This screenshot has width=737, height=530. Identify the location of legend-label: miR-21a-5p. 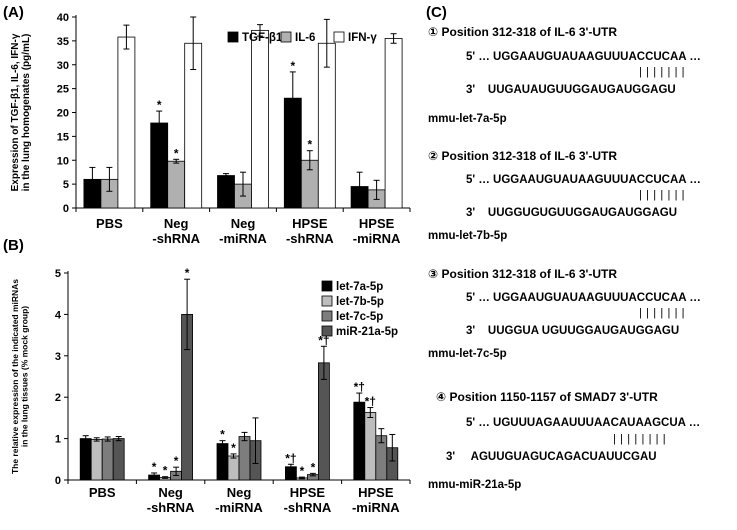
(367, 332).